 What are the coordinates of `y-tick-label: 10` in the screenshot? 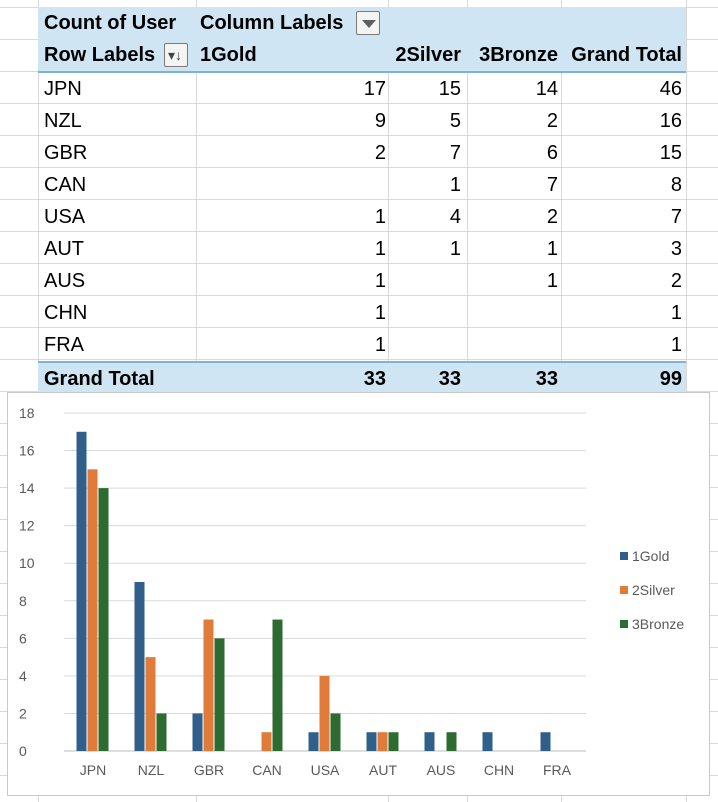 It's located at (27, 563).